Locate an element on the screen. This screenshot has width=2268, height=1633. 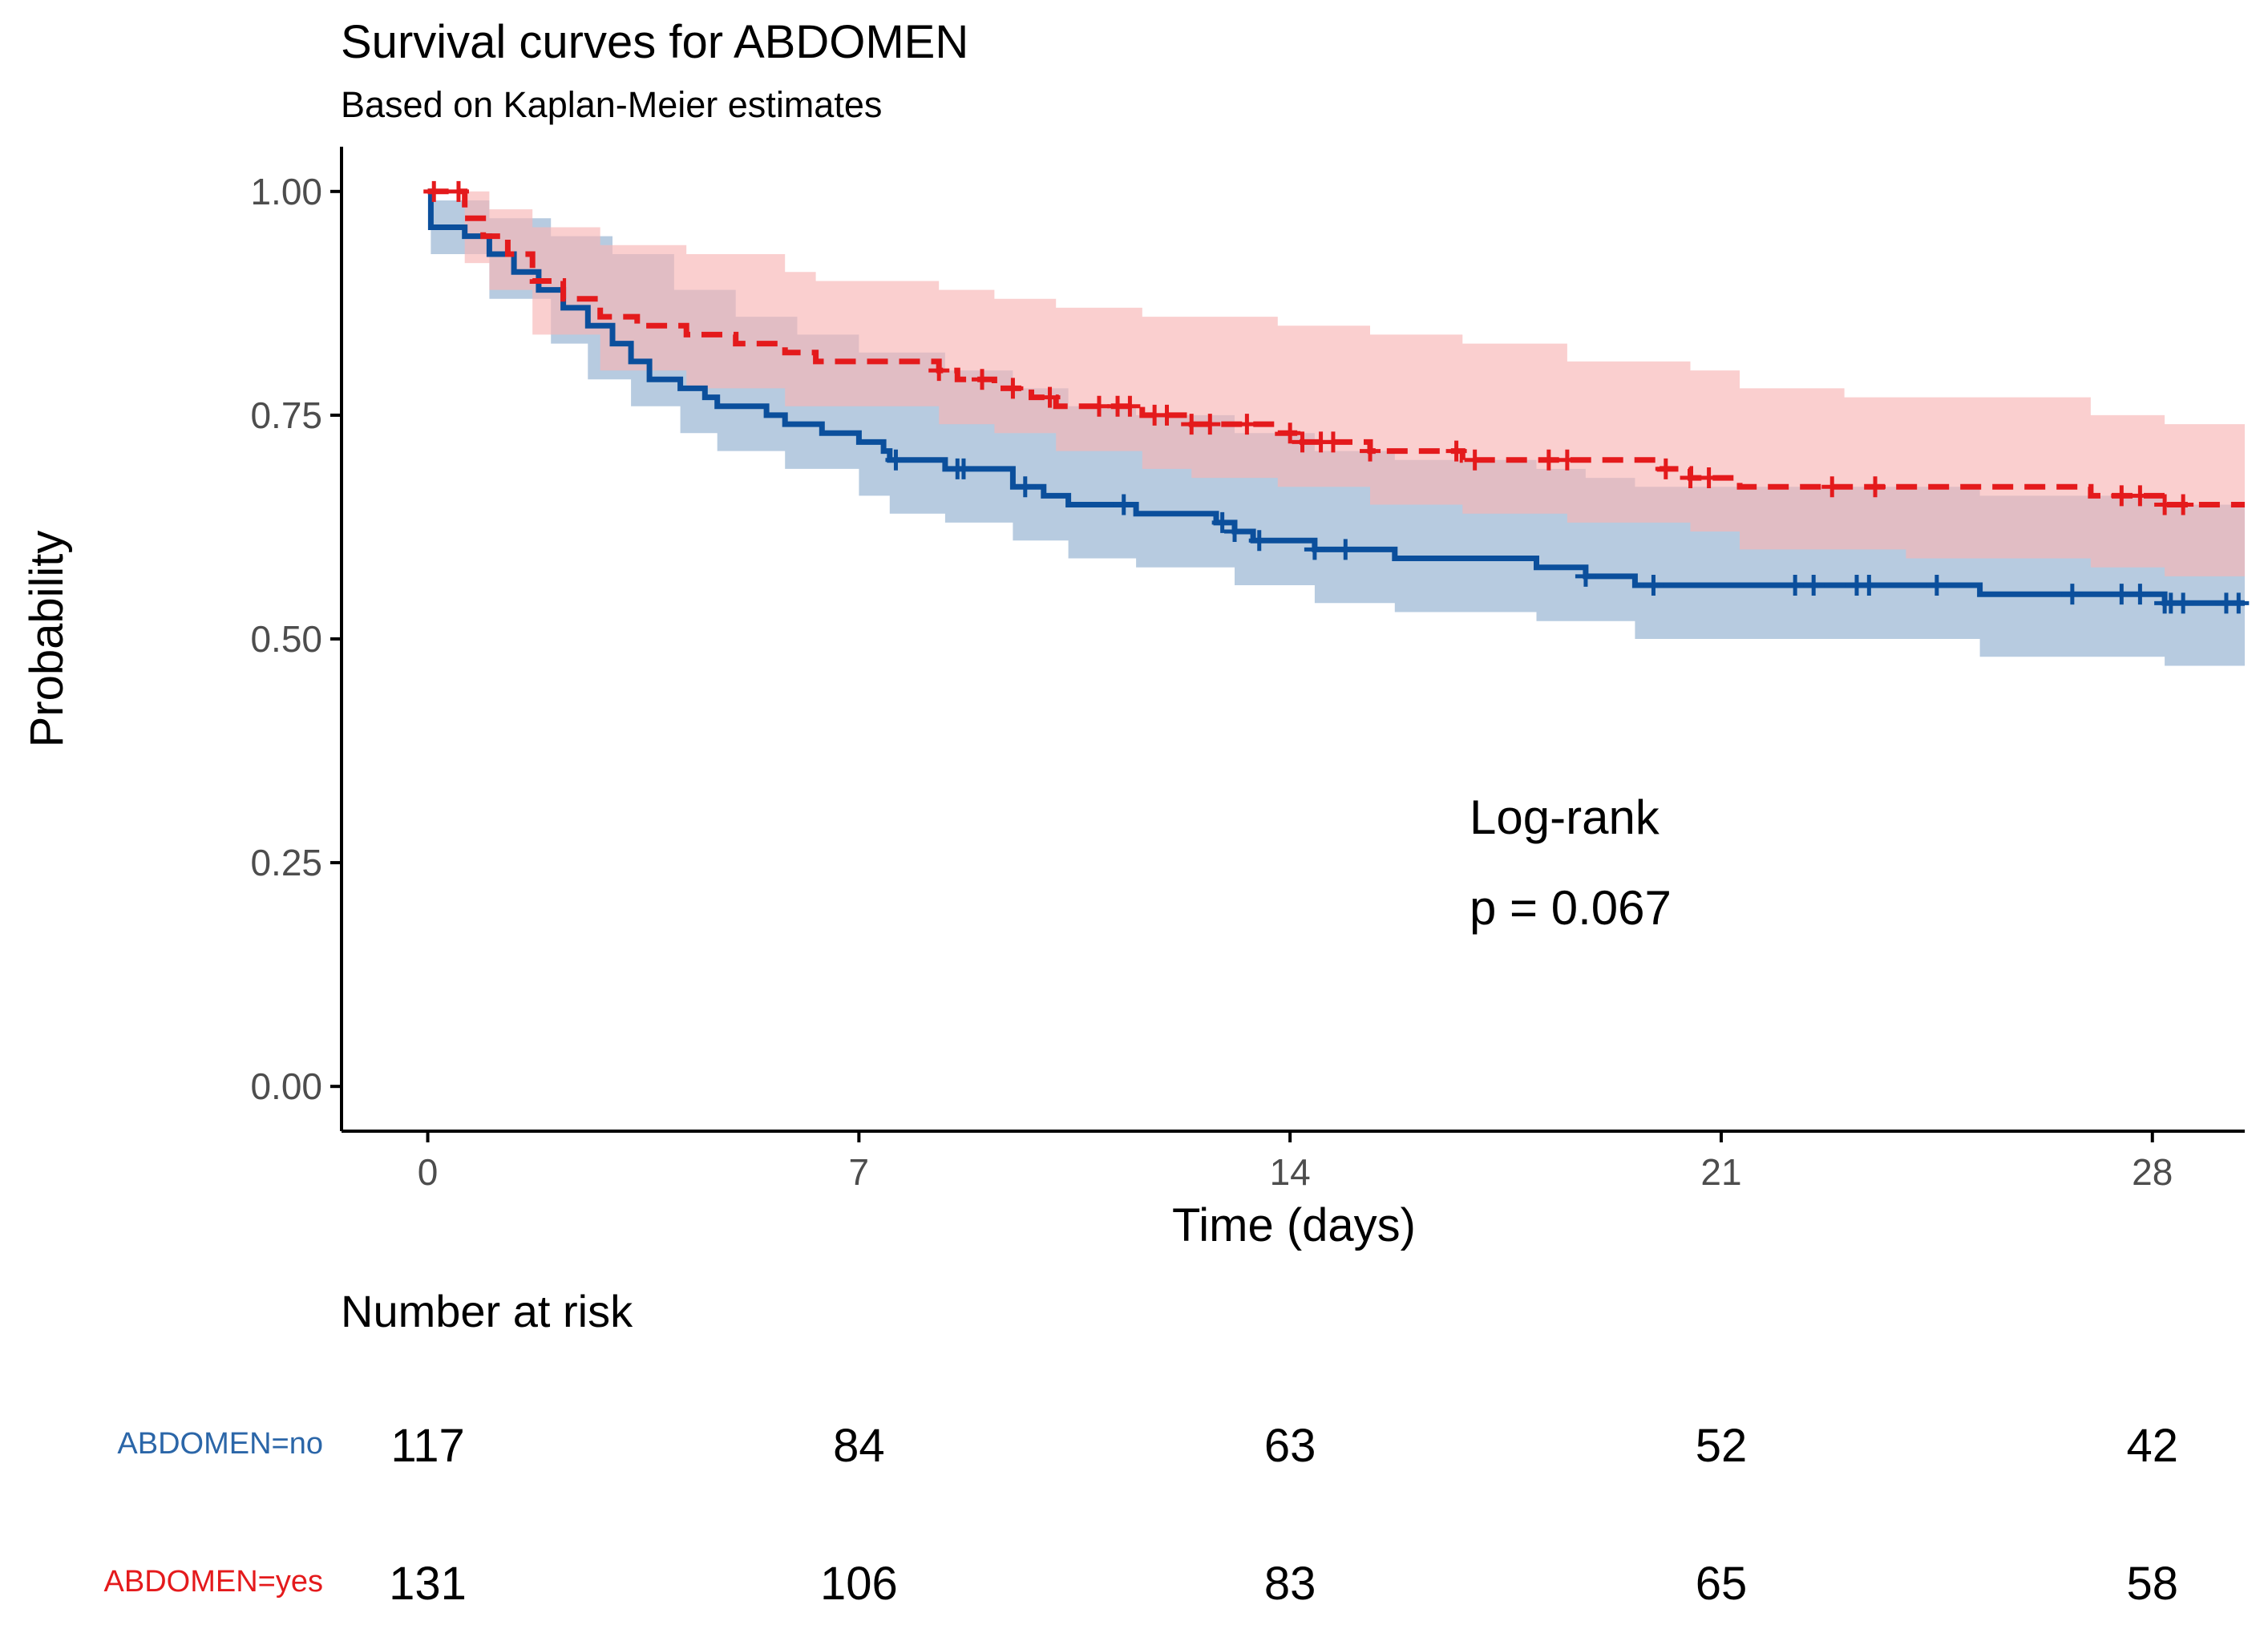
y-tick-label: 0.50 is located at coordinates (286, 639).